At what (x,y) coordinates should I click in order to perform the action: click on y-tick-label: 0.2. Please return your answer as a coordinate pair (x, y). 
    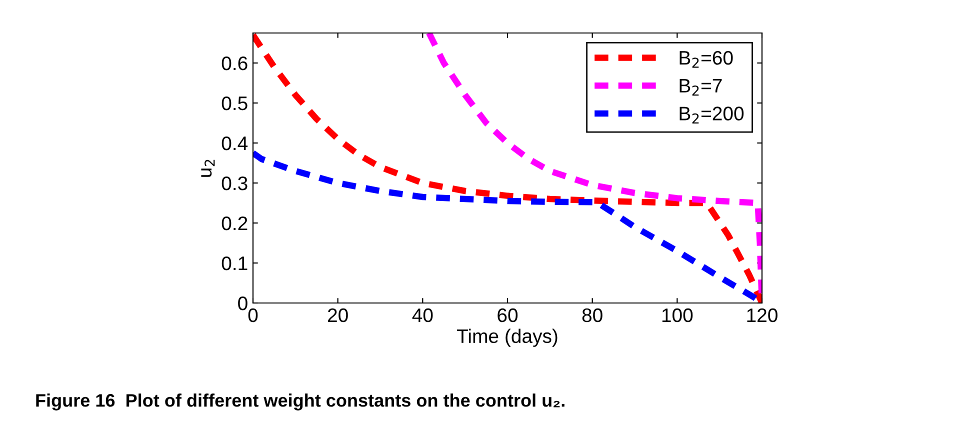
    Looking at the image, I should click on (235, 223).